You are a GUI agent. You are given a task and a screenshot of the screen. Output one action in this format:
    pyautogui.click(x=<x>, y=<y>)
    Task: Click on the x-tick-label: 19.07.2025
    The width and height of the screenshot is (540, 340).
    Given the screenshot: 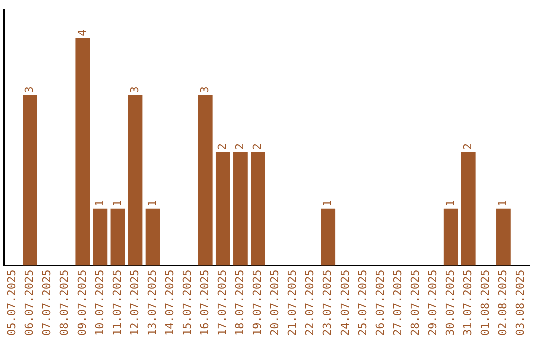 What is the action you would take?
    pyautogui.click(x=257, y=303)
    